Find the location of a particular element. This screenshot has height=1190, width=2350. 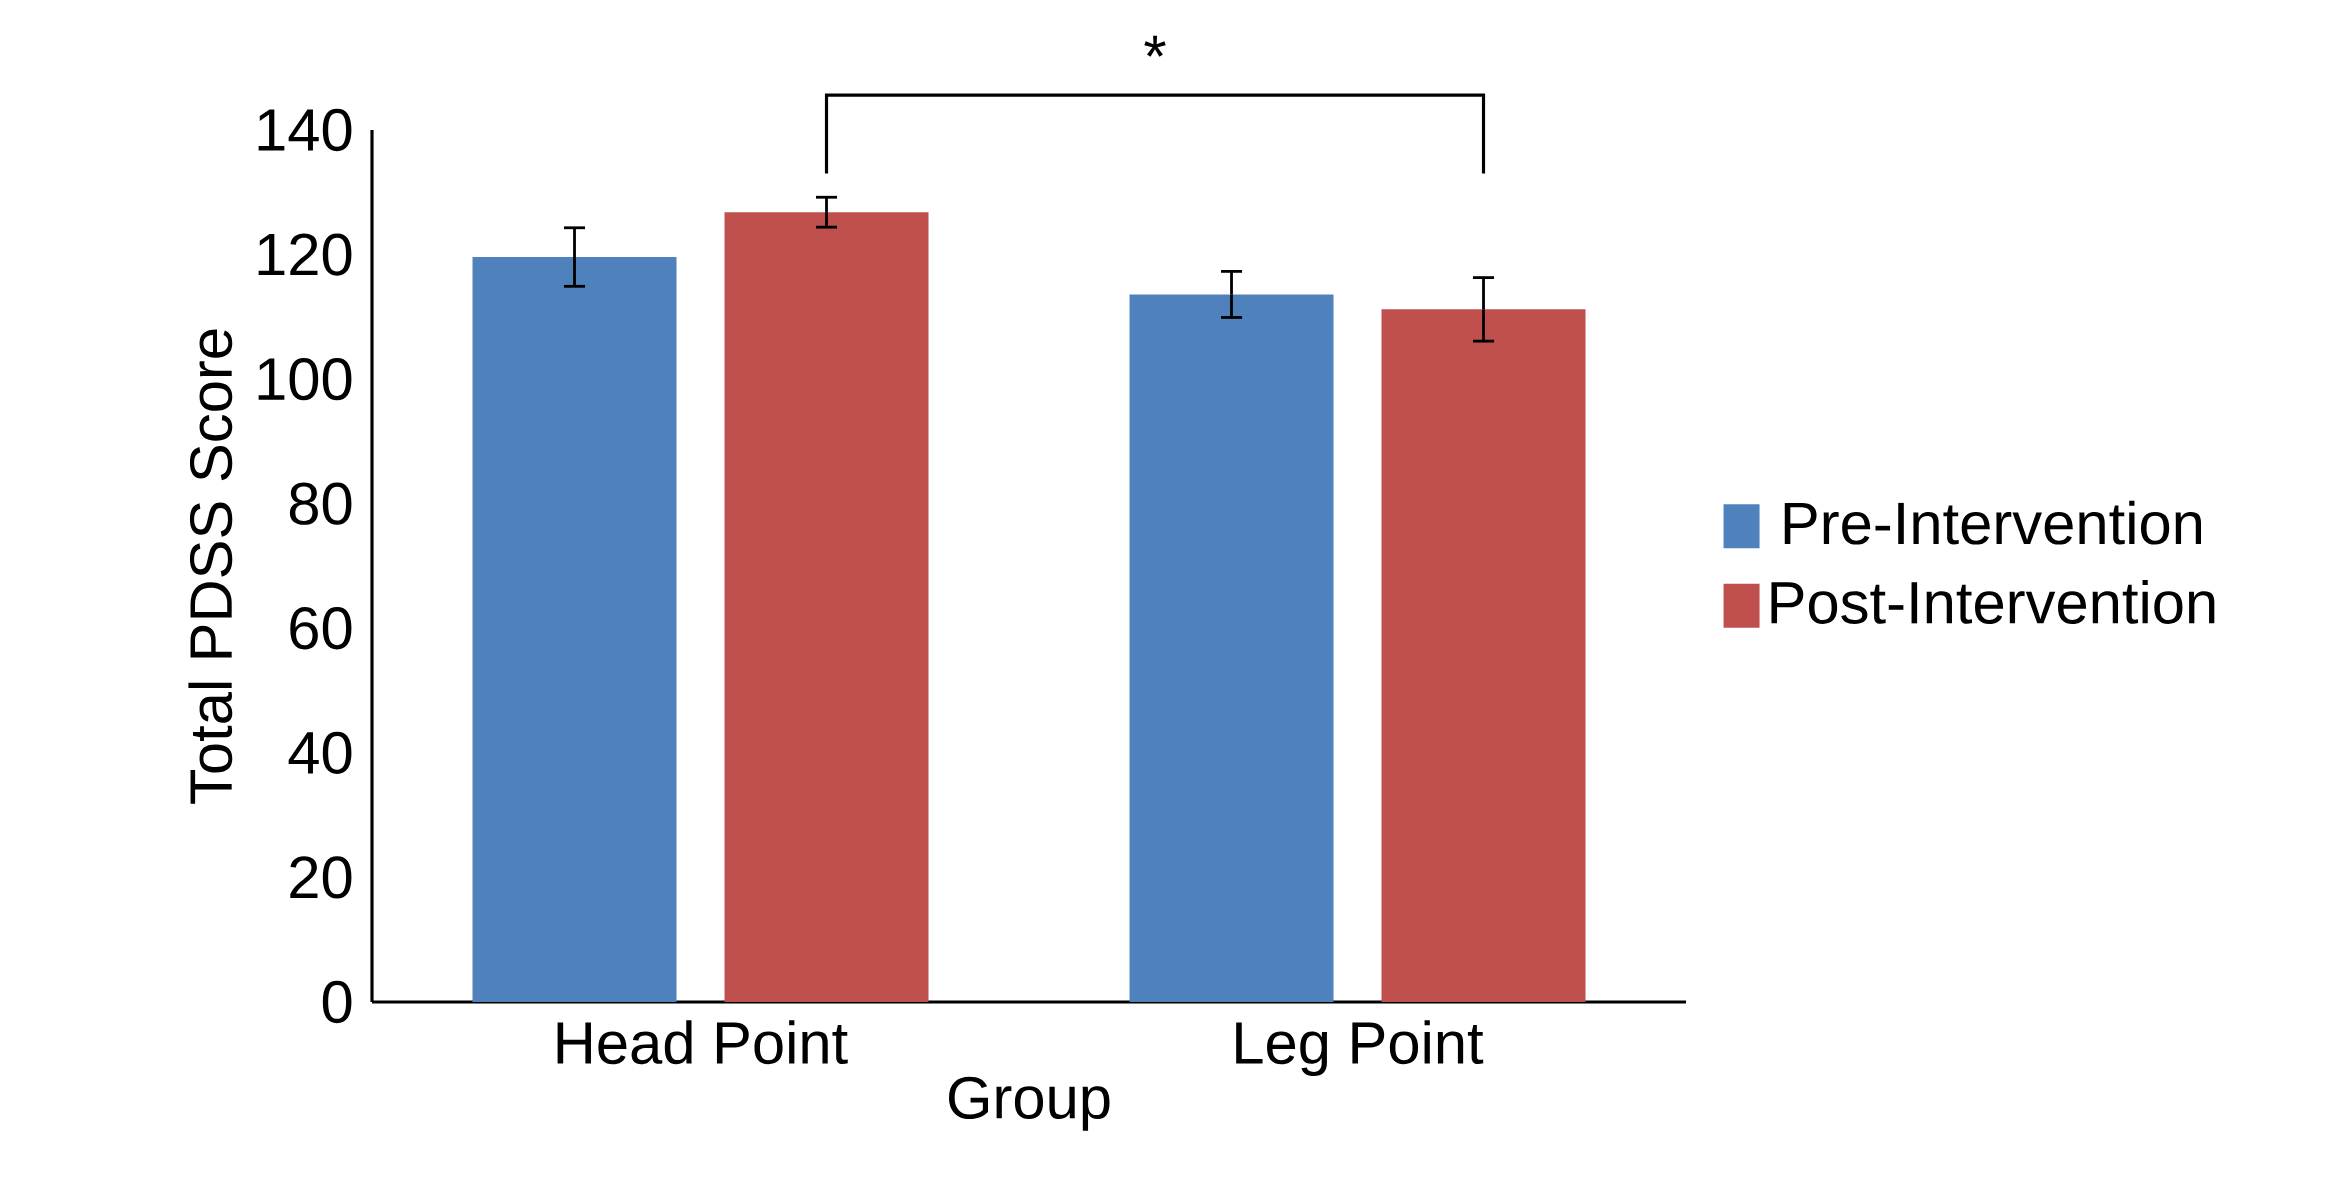

y-axis-title: Total PDSS Score is located at coordinates (210, 566).